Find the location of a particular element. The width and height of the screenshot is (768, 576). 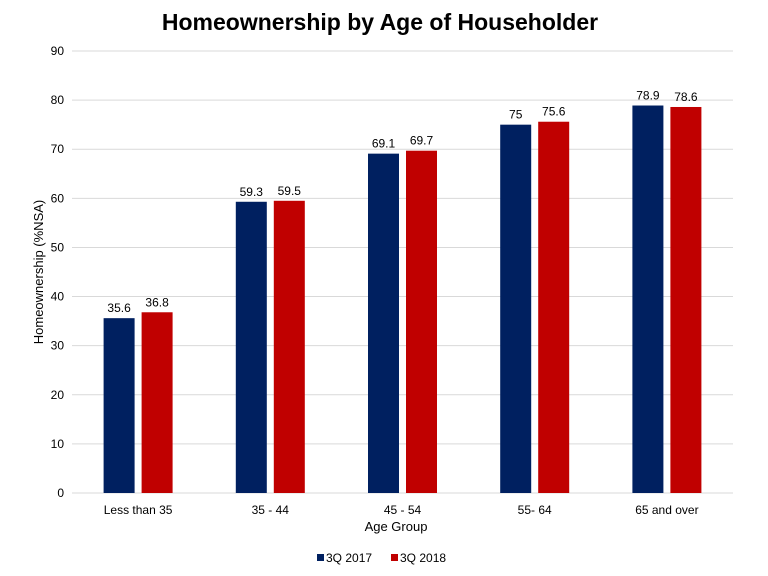

y-tick-label: 40 is located at coordinates (58, 297).